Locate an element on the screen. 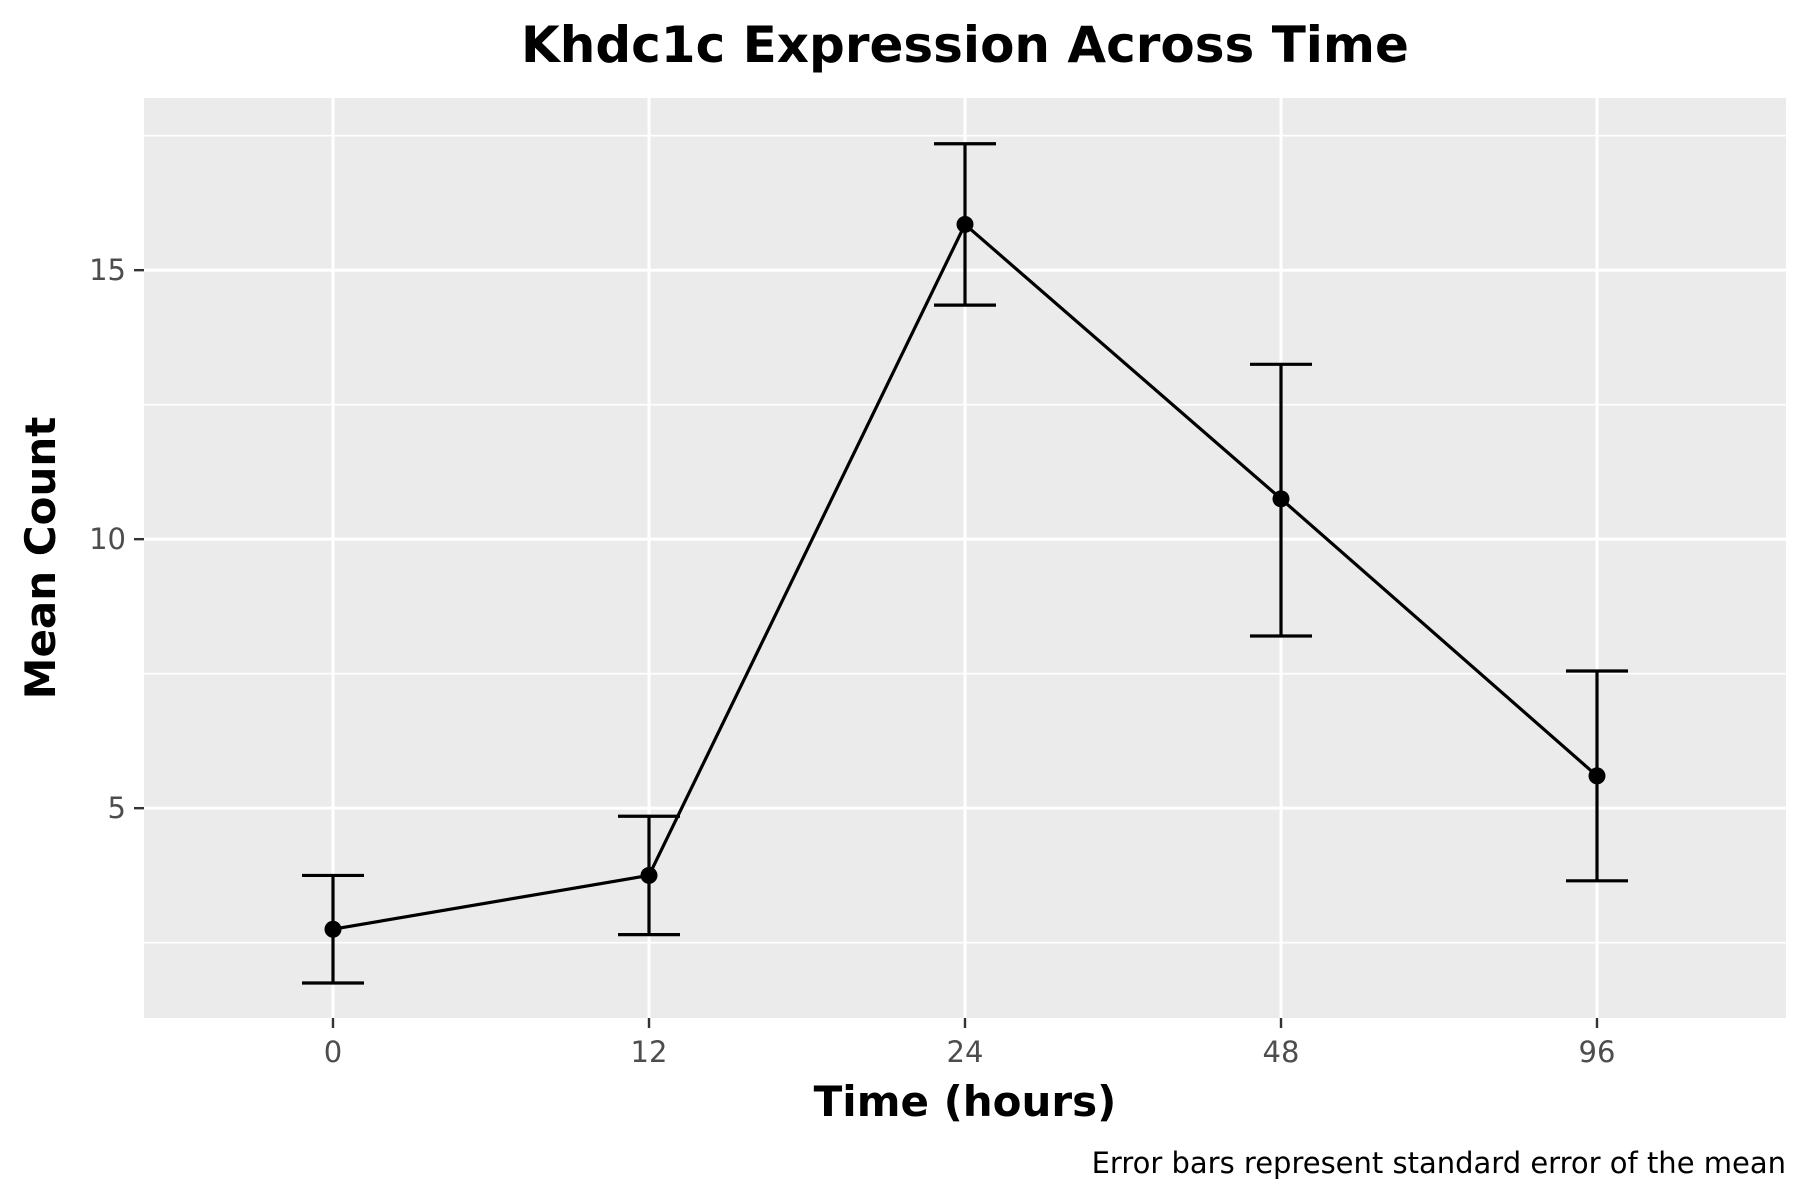 Image resolution: width=1800 pixels, height=1200 pixels. y-tick-label: 10 is located at coordinates (107, 539).